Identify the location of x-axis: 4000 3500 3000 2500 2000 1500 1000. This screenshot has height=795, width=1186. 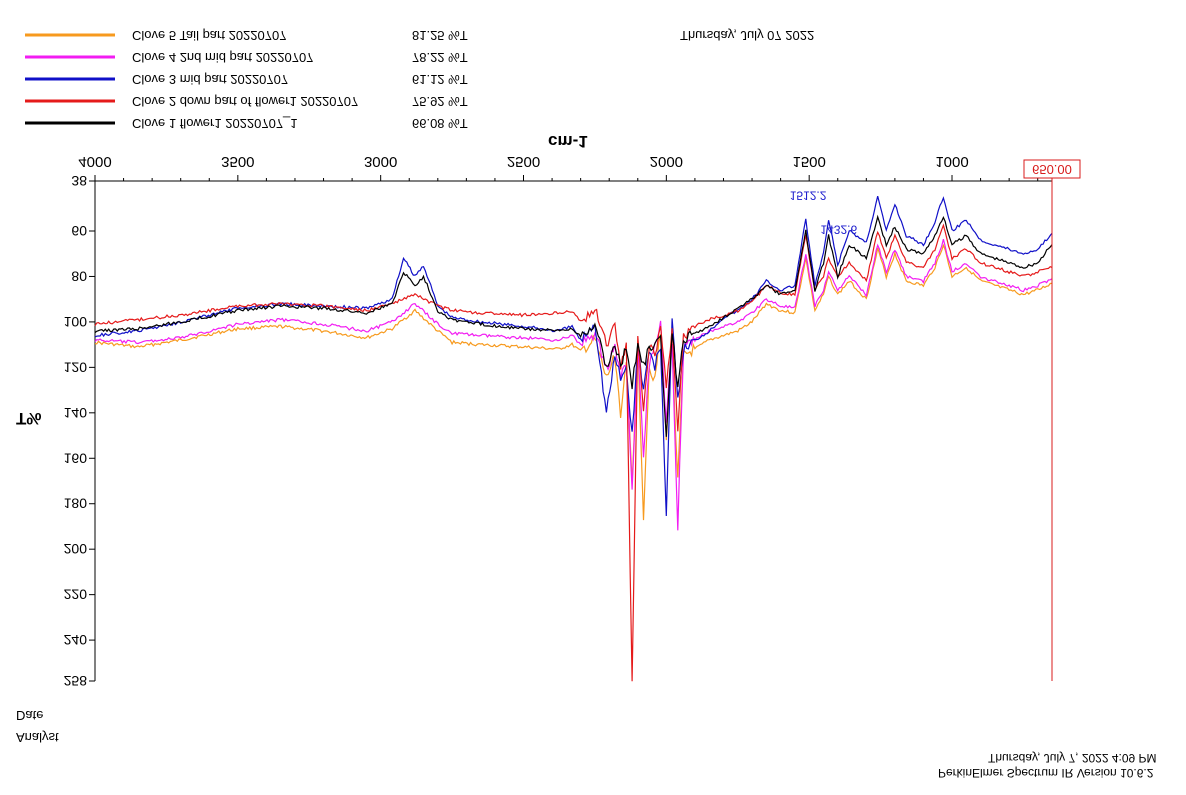
(565, 167).